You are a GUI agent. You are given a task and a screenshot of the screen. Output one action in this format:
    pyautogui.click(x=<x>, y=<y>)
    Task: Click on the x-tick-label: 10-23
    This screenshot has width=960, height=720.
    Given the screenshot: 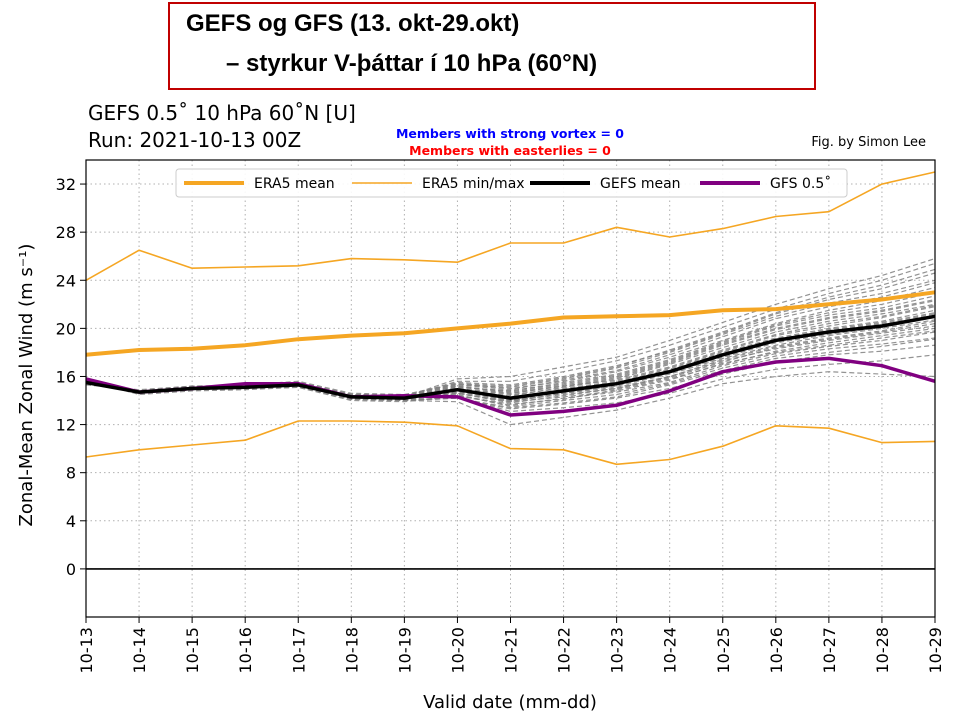 What is the action you would take?
    pyautogui.click(x=617, y=650)
    